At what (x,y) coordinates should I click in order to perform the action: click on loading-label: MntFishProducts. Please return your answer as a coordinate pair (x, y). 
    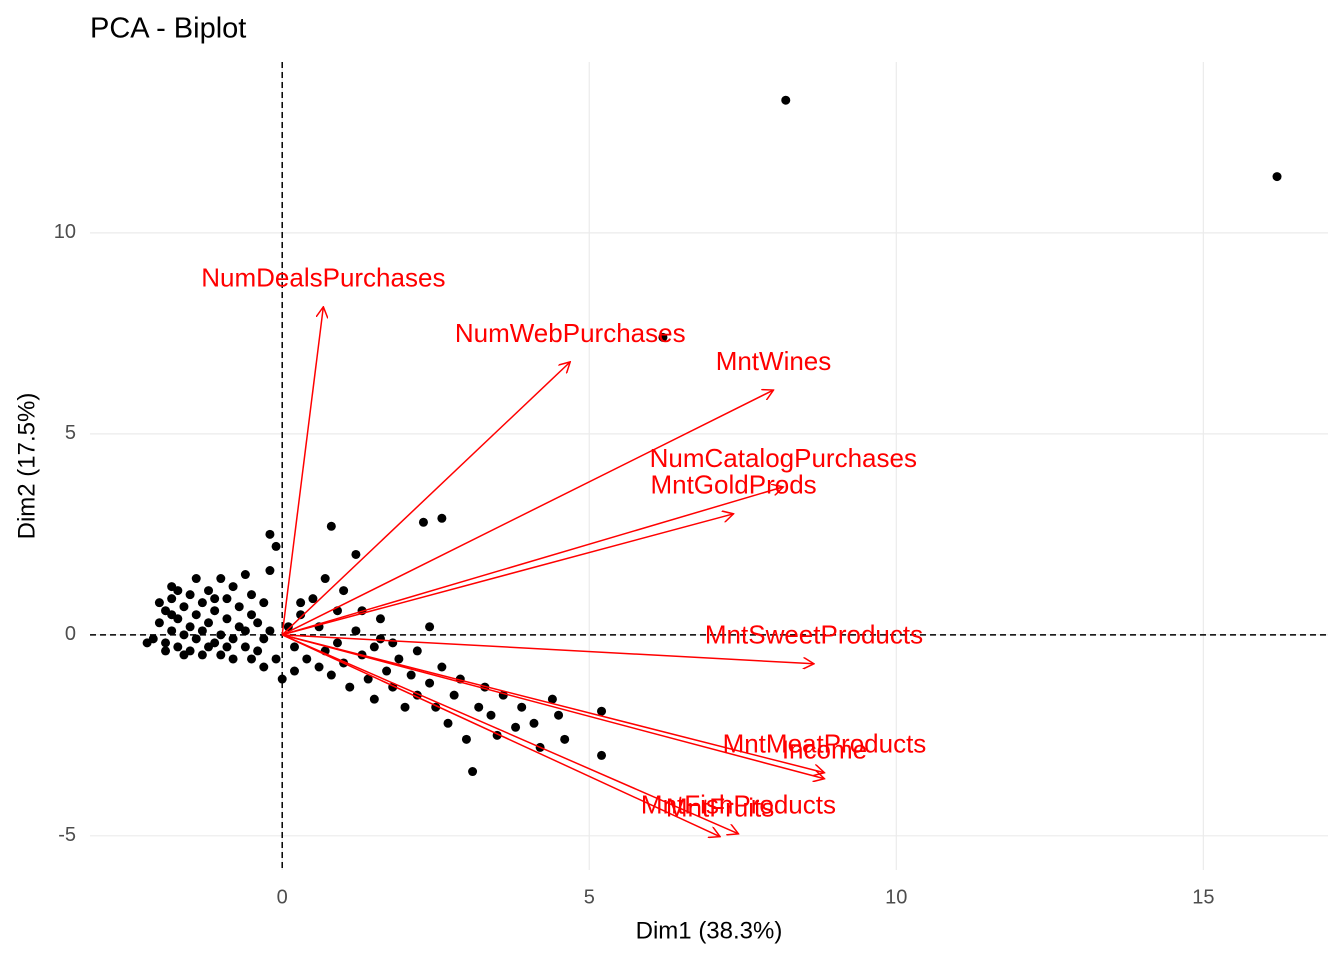
    Looking at the image, I should click on (738, 805).